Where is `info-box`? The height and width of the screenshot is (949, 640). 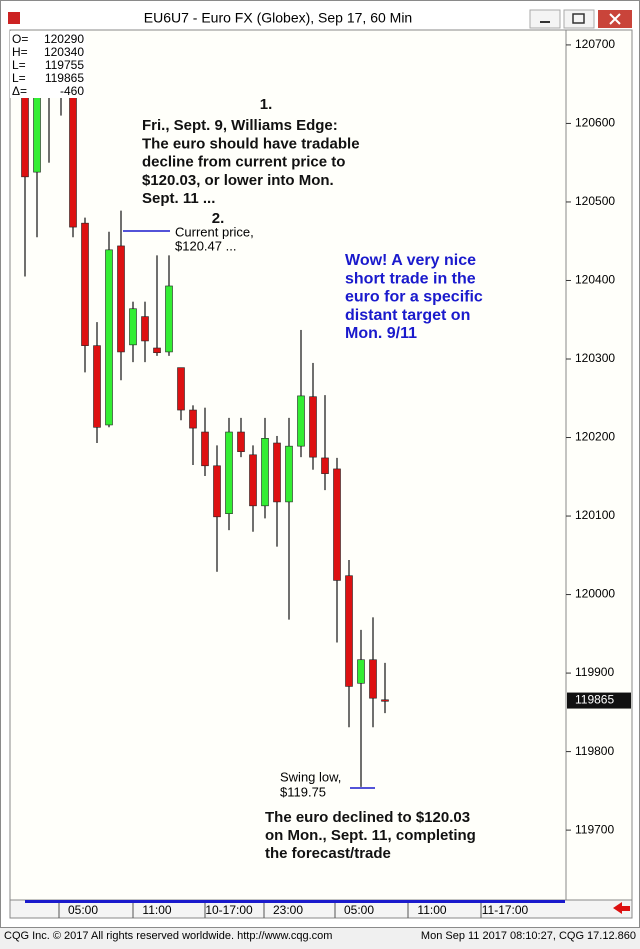
info-box is located at coordinates (48, 64).